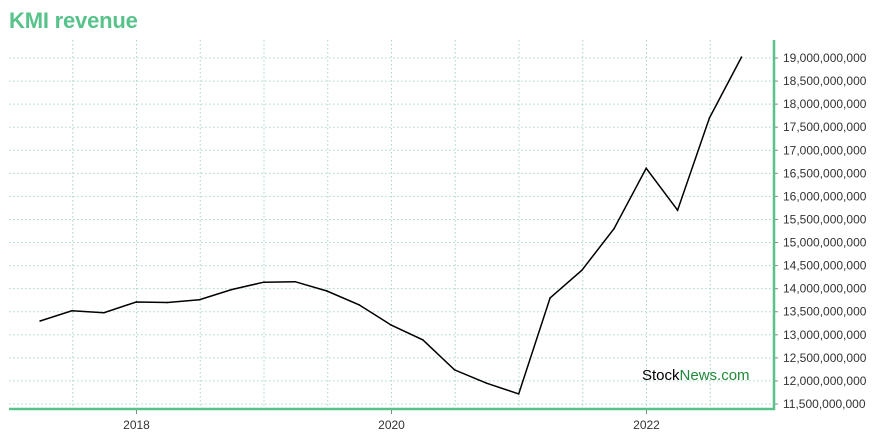  Describe the element at coordinates (825, 381) in the screenshot. I see `y-tick-label: 12,000,000,000` at that location.